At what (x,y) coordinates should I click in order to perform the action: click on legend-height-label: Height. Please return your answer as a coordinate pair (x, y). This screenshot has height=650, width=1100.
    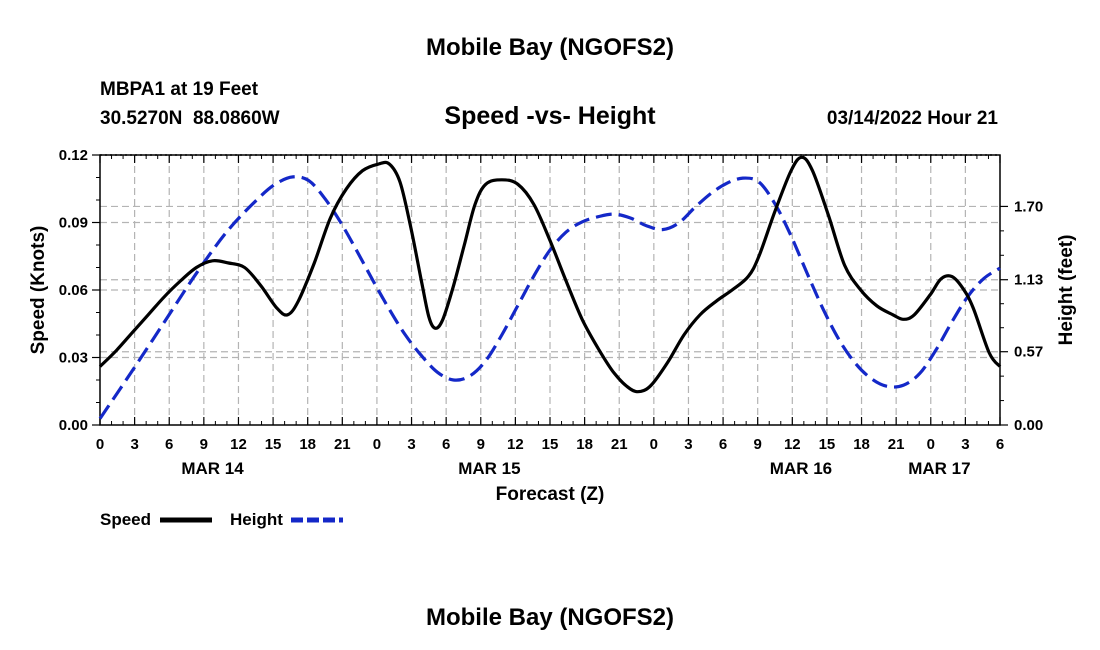
    Looking at the image, I should click on (256, 519).